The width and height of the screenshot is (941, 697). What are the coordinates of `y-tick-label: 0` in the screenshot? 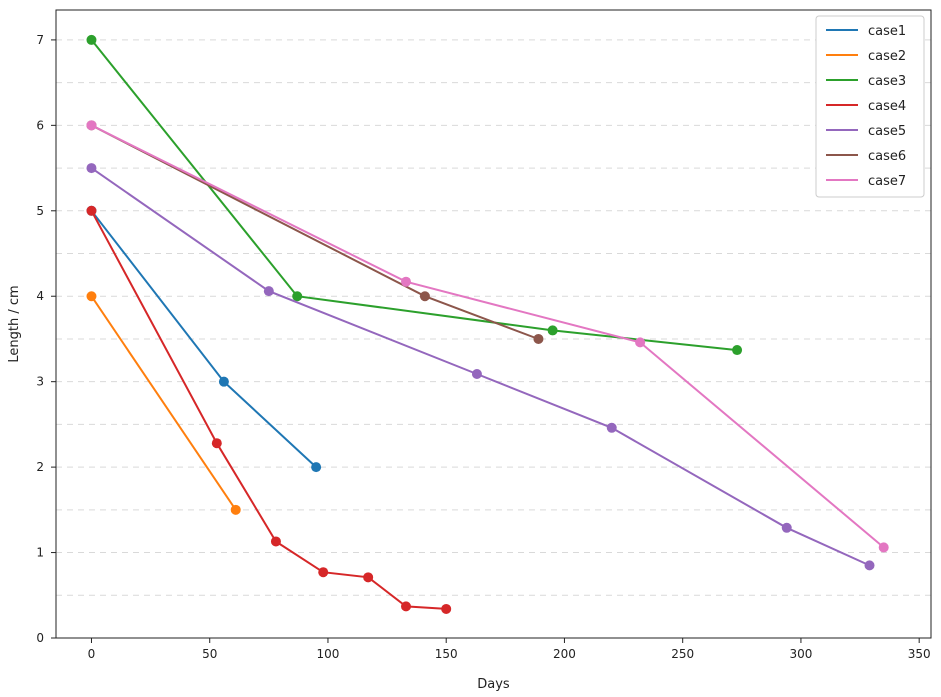 It's located at (40, 638).